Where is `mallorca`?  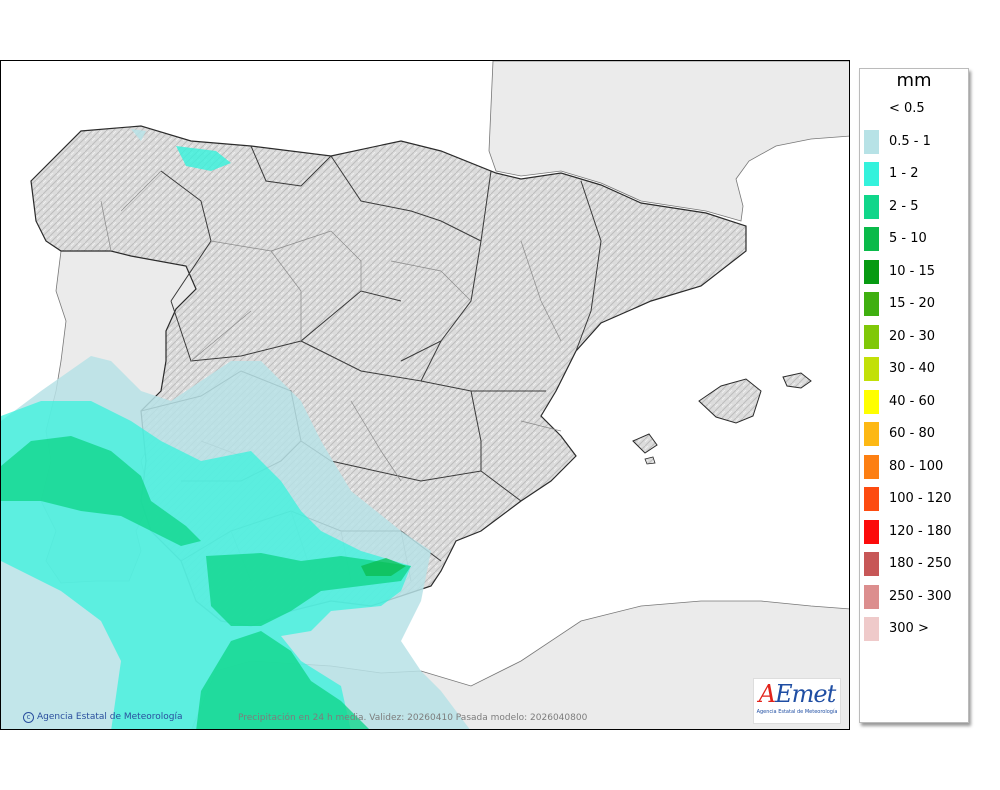 mallorca is located at coordinates (730, 401).